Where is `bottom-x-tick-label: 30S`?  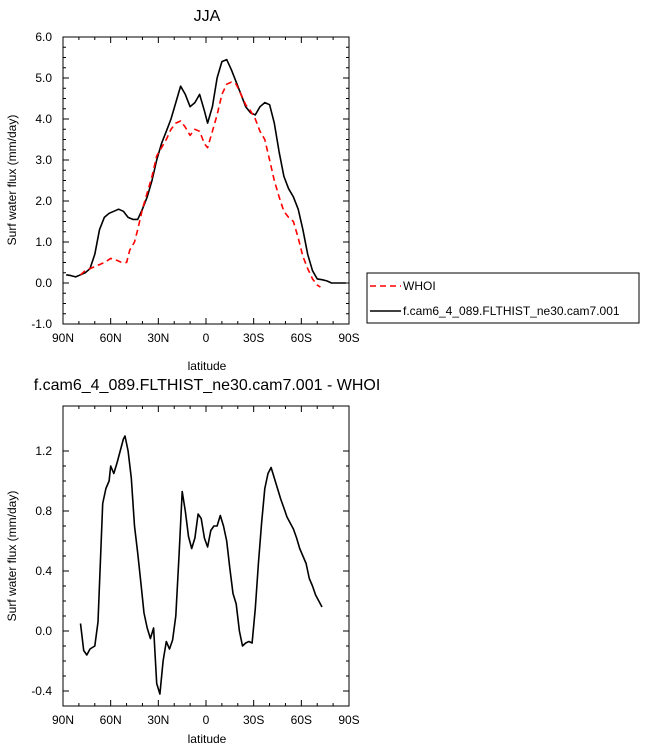 bottom-x-tick-label: 30S is located at coordinates (253, 720).